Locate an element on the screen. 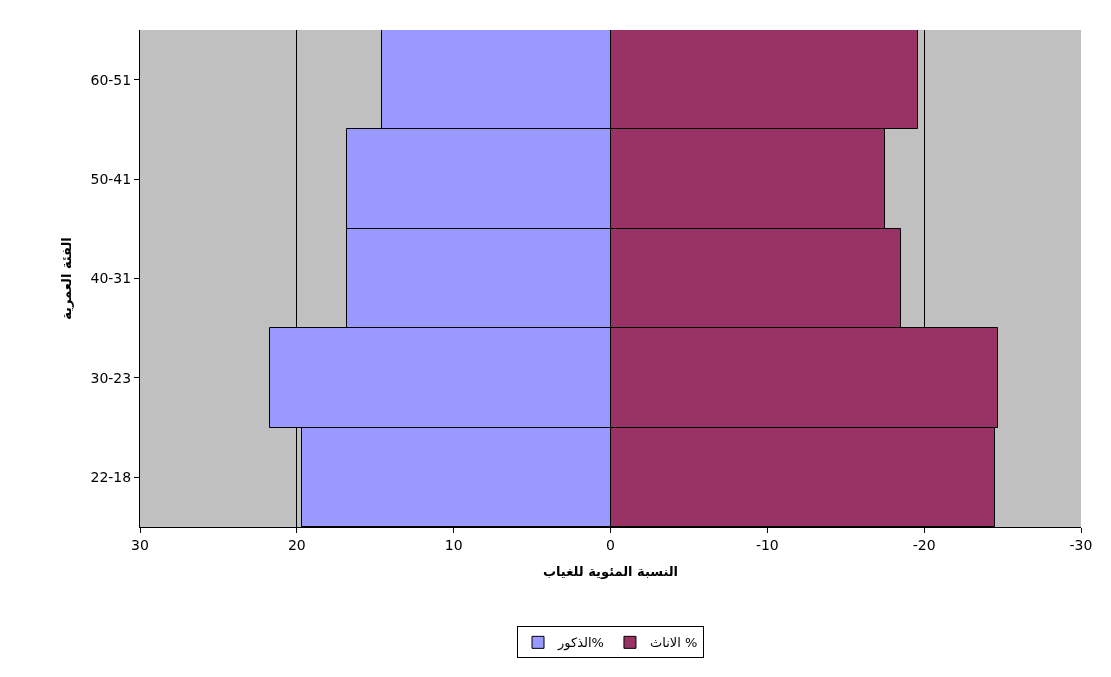  y-tick-label: 60-51 is located at coordinates (111, 79).